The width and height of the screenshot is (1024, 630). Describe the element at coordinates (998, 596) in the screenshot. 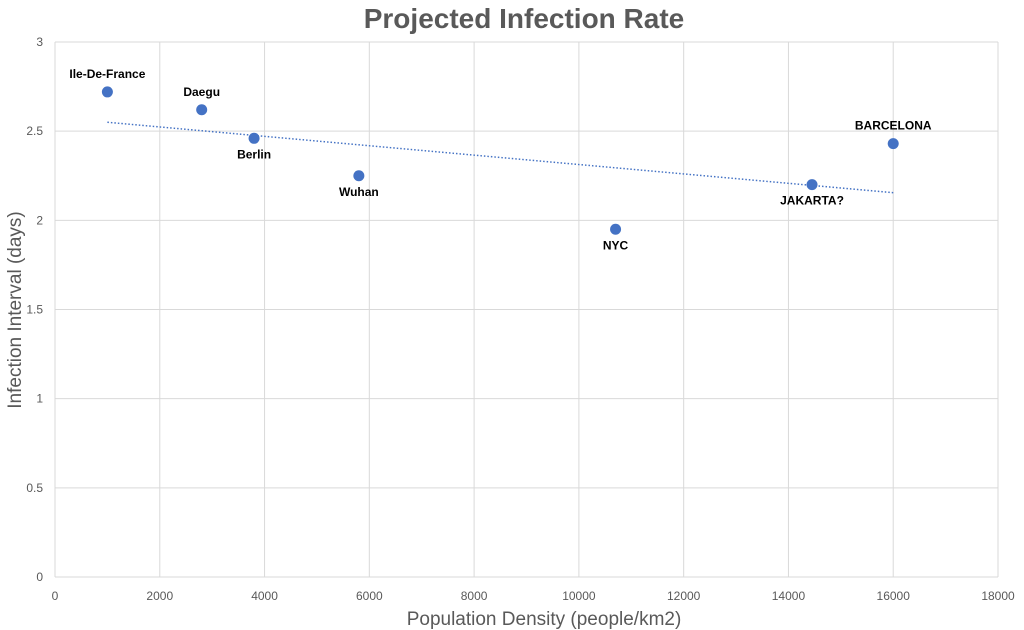

I see `x-tick-label: 18000` at that location.